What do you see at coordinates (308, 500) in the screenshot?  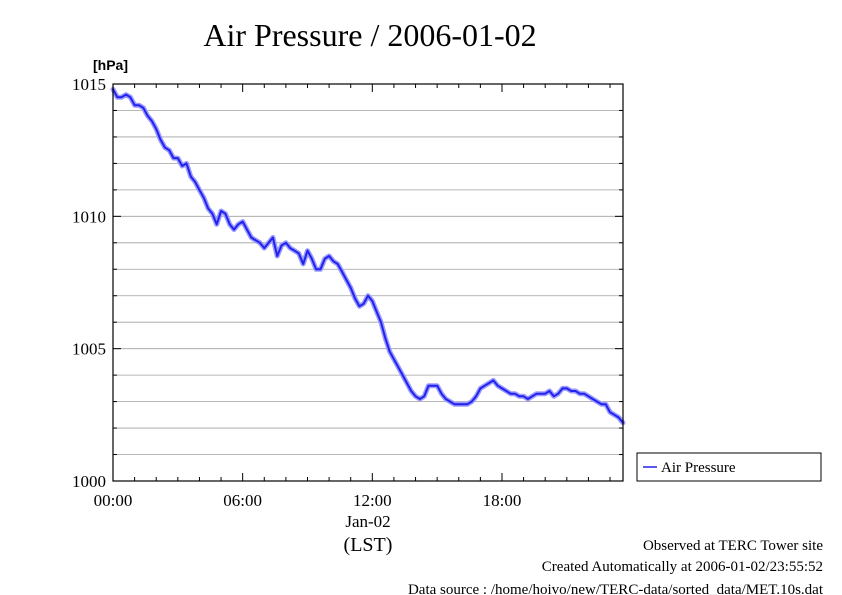 I see `x-tick-labels: 00:00 06:00 12:00 18:00` at bounding box center [308, 500].